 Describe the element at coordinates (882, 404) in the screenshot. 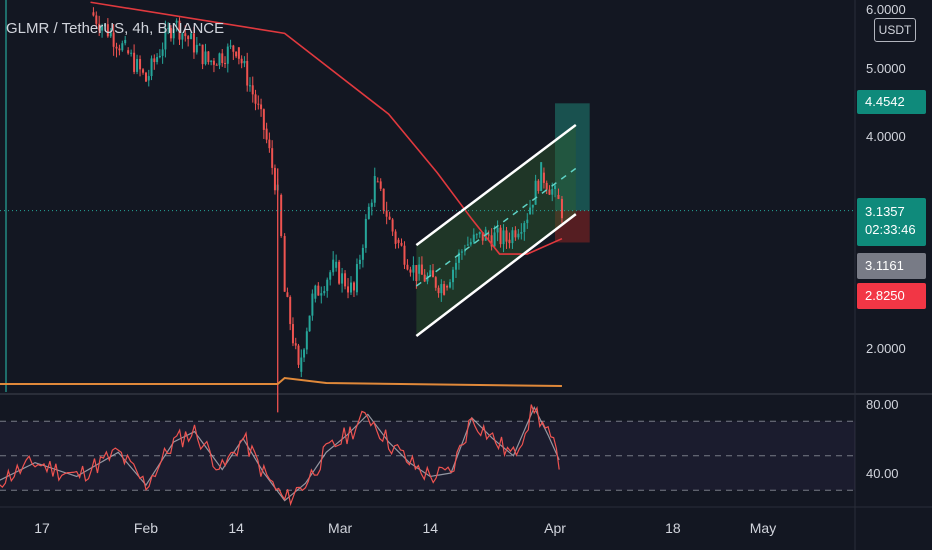

I see `rsi-axis-tick-label: 80.00` at that location.